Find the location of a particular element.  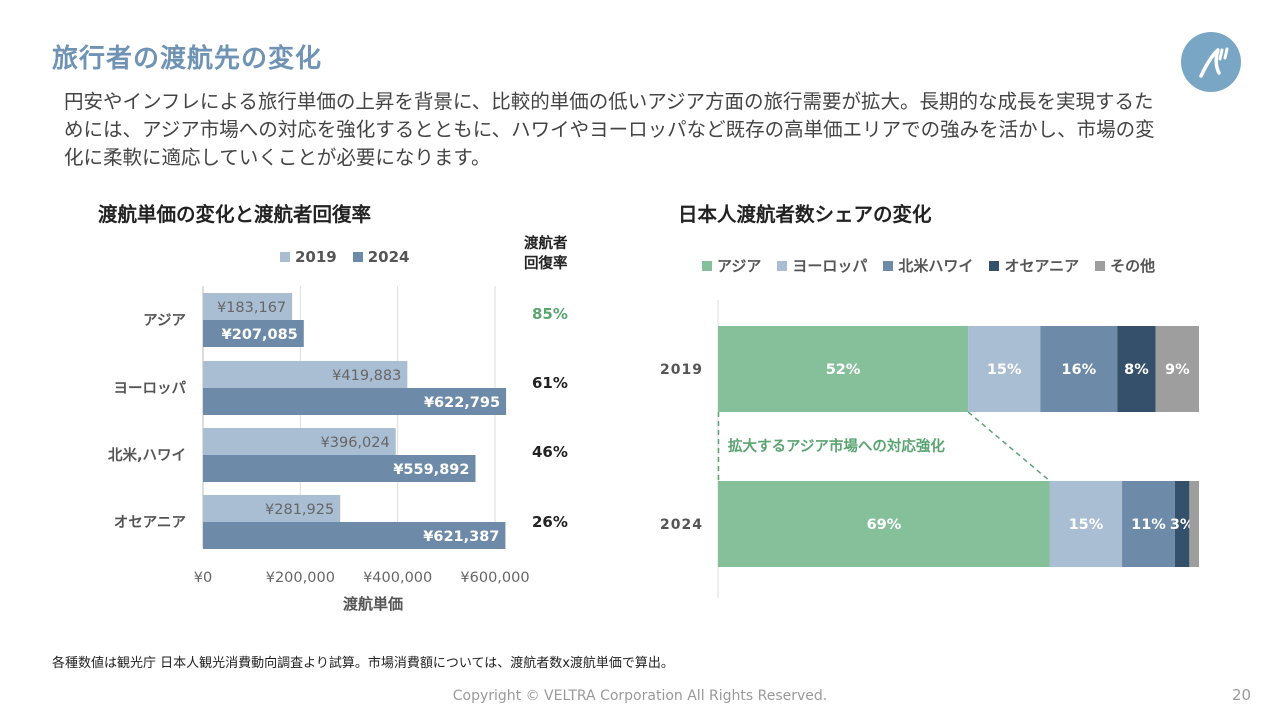

recovery-rate-europe: 61% is located at coordinates (550, 383).